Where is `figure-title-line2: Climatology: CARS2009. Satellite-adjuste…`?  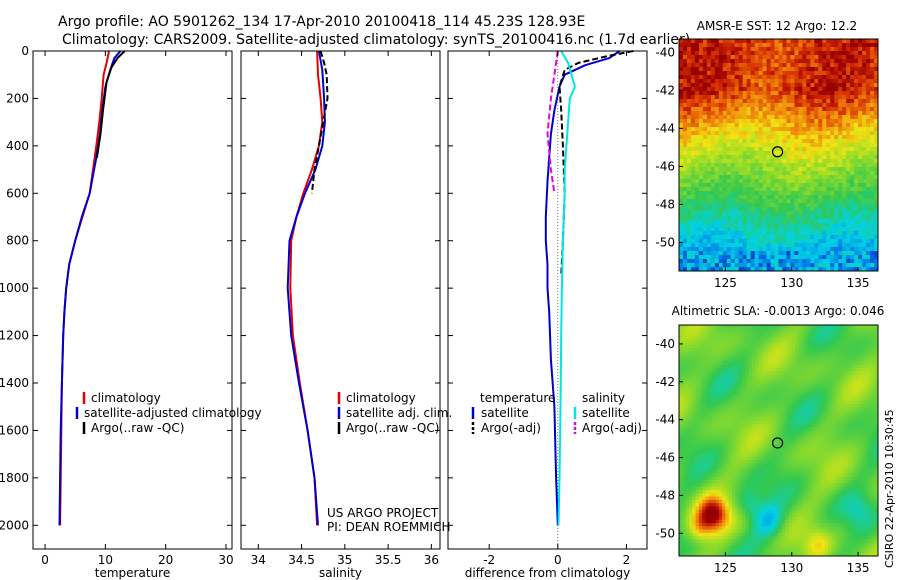
figure-title-line2: Climatology: CARS2009. Satellite-adjuste… is located at coordinates (376, 40).